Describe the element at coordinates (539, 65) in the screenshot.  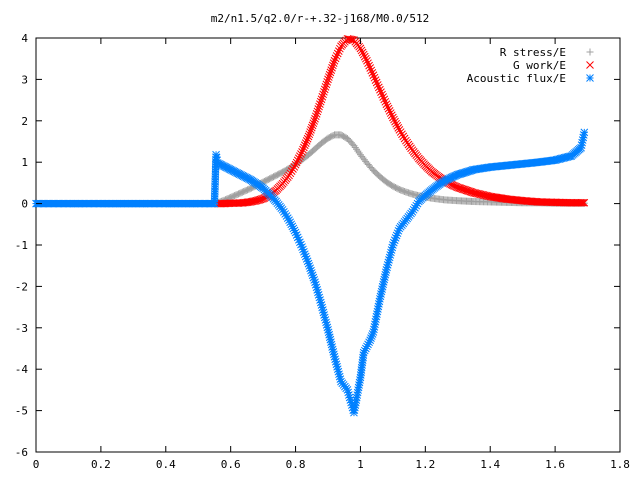
I see `legend-label: G work/E` at that location.